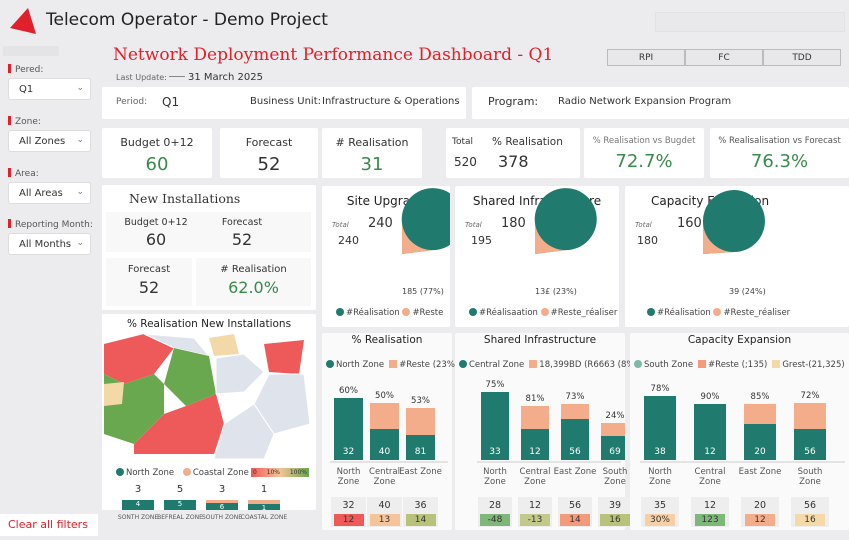 This screenshot has height=540, width=849. I want to click on period-value: Q1, so click(171, 102).